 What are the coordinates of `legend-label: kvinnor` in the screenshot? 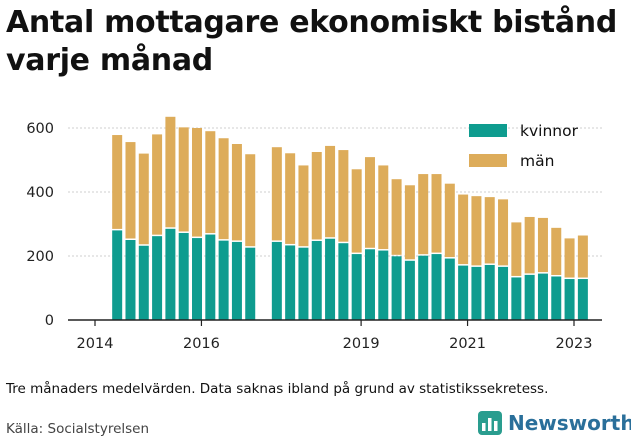 It's located at (549, 131).